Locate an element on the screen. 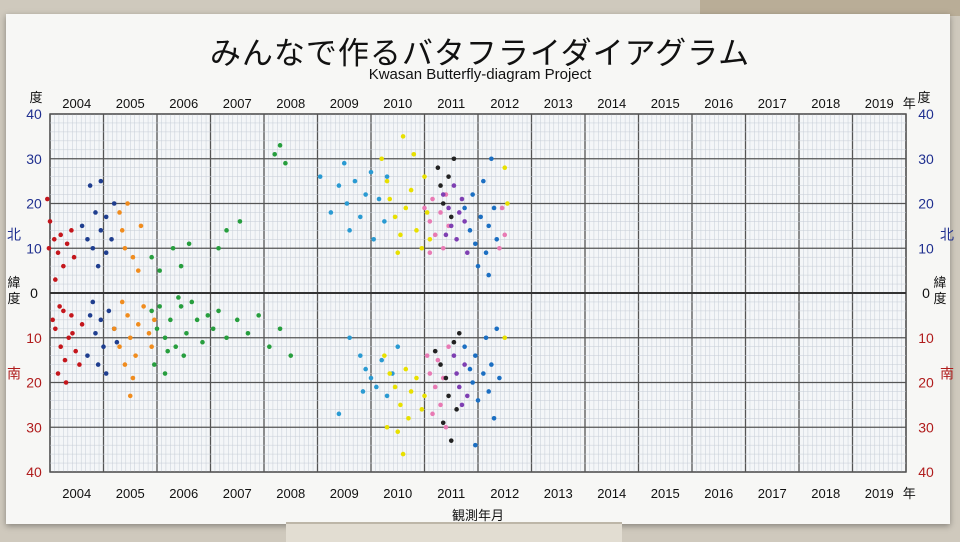 This screenshot has height=542, width=960. x-tick-label-top: 2012 is located at coordinates (504, 103).